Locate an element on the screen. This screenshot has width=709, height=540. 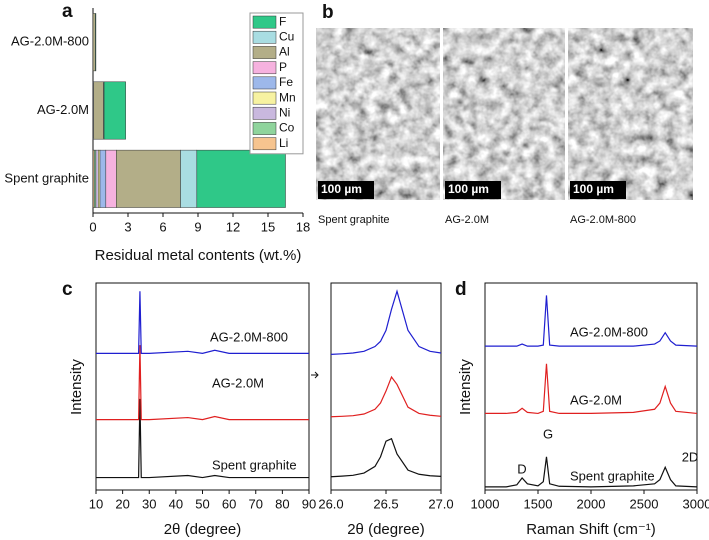
x-tick-label: 15 is located at coordinates (268, 226).